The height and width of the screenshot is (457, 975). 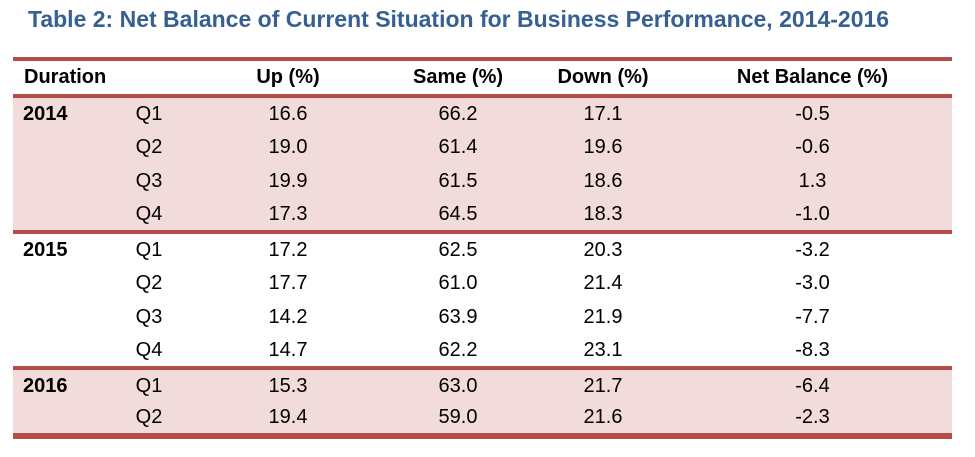 I want to click on down-cell: 18.3, so click(x=603, y=213).